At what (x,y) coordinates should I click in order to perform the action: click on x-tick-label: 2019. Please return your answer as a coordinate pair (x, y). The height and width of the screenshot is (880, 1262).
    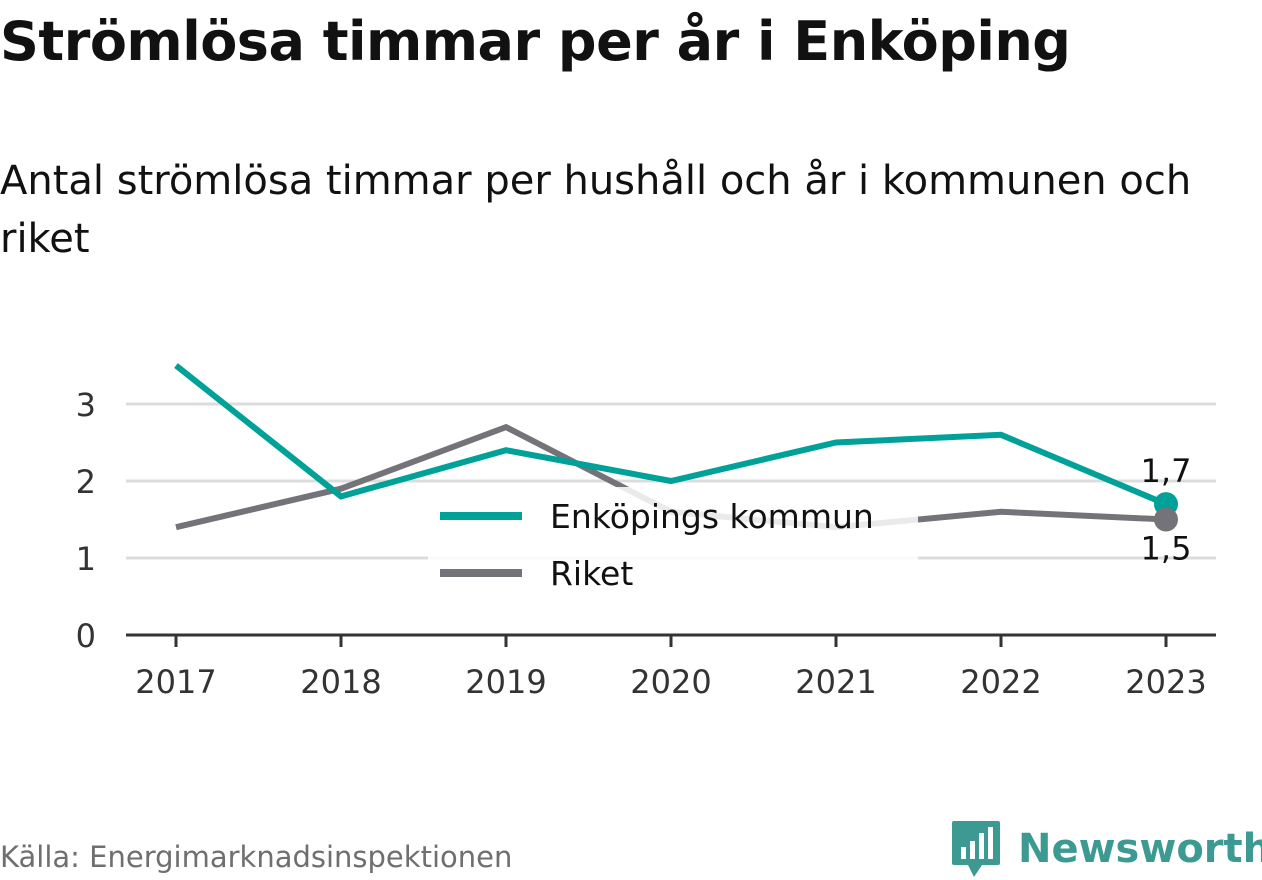
    Looking at the image, I should click on (505, 682).